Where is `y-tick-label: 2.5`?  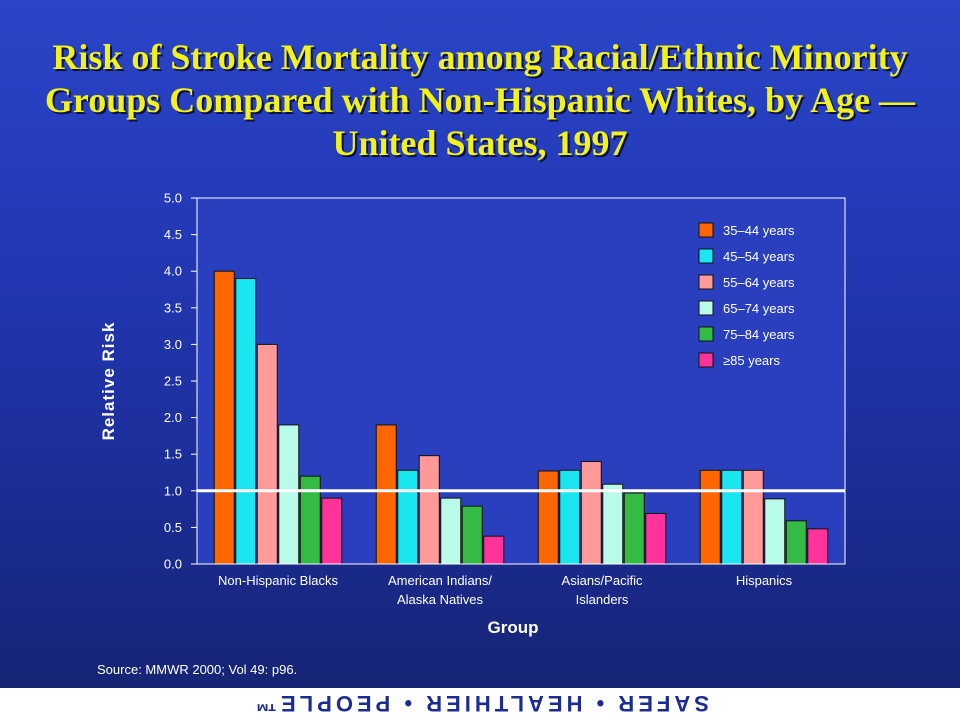 y-tick-label: 2.5 is located at coordinates (173, 381).